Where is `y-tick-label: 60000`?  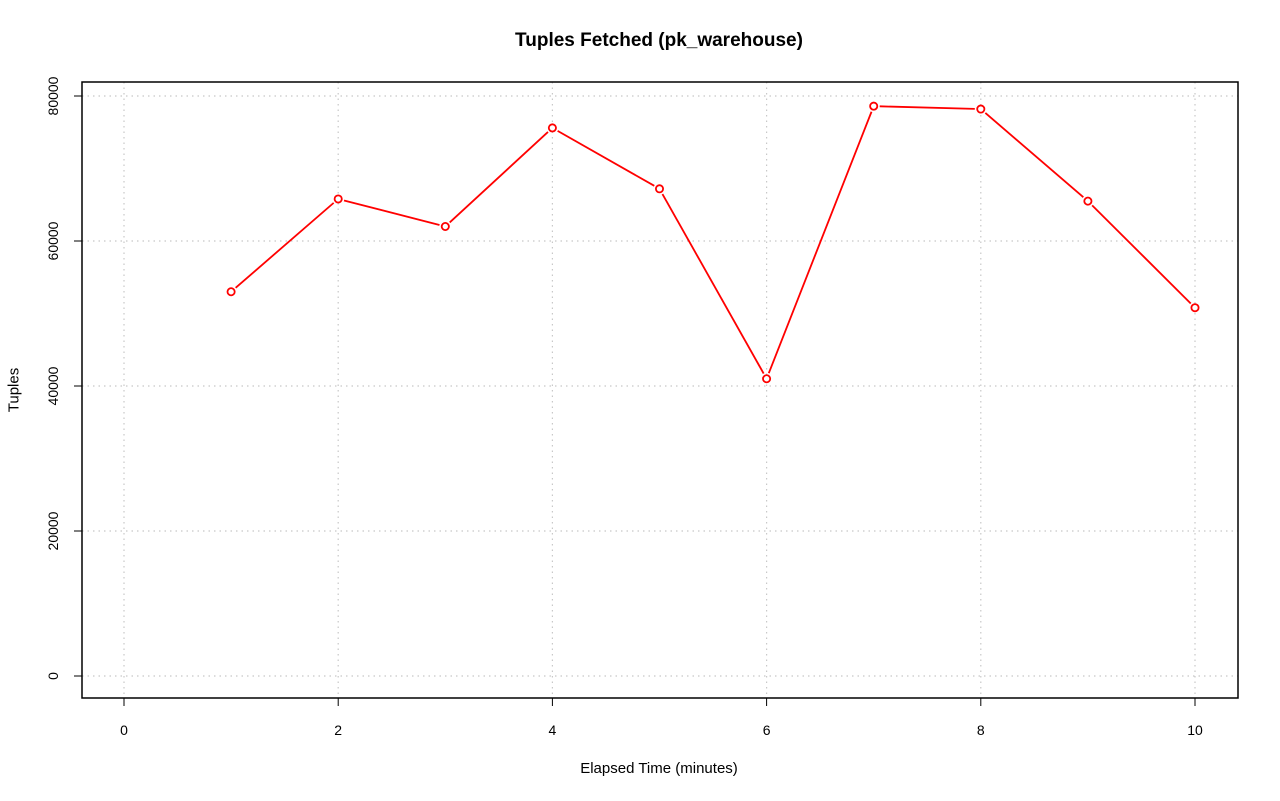
y-tick-label: 60000 is located at coordinates (53, 240).